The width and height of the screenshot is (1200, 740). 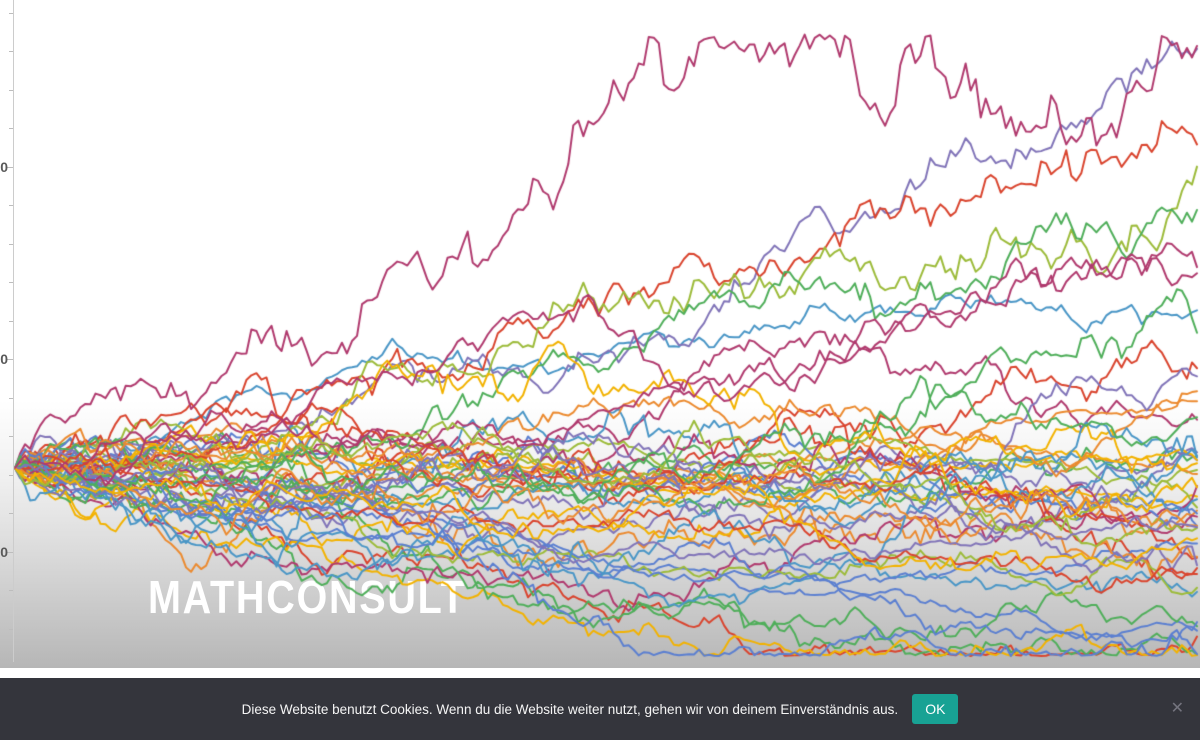 What do you see at coordinates (13, 331) in the screenshot?
I see `y-axis-line` at bounding box center [13, 331].